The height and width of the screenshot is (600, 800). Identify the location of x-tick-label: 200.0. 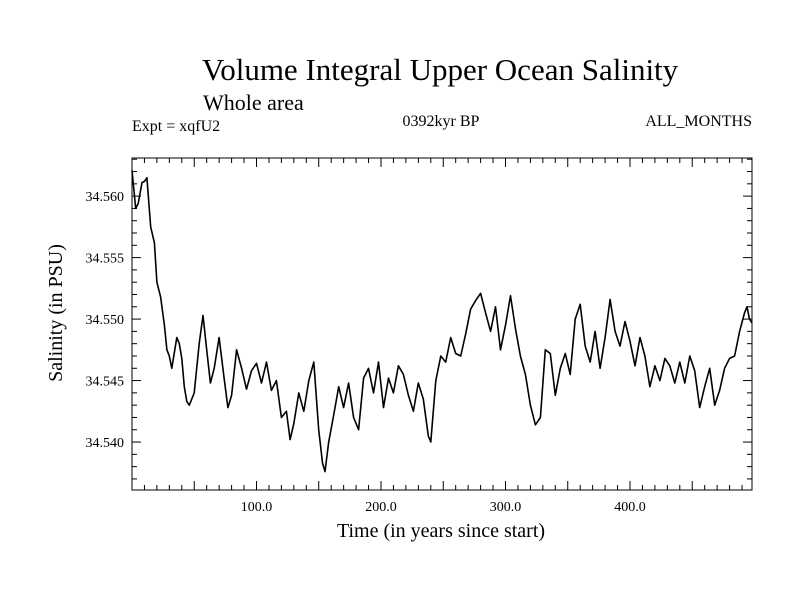
(381, 507).